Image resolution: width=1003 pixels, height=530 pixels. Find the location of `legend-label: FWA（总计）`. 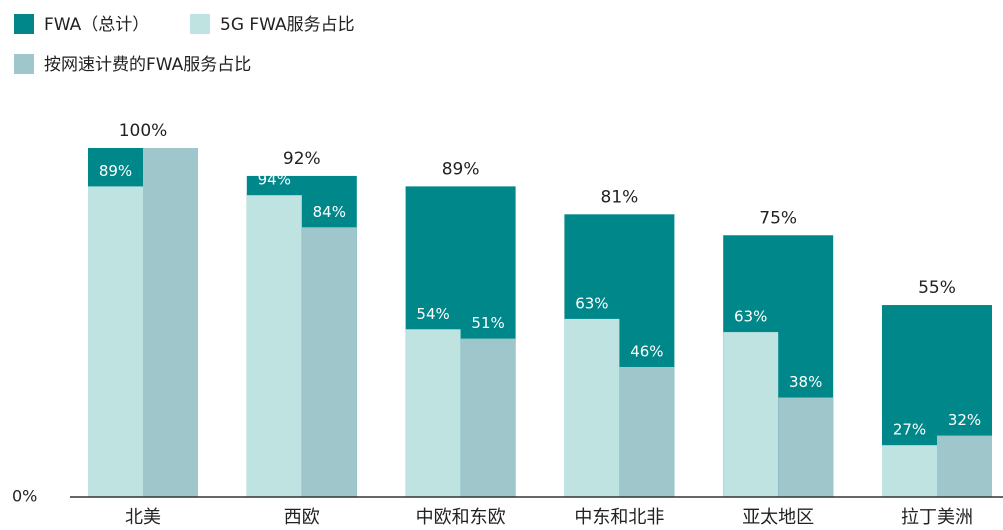

legend-label: FWA（总计） is located at coordinates (96, 25).